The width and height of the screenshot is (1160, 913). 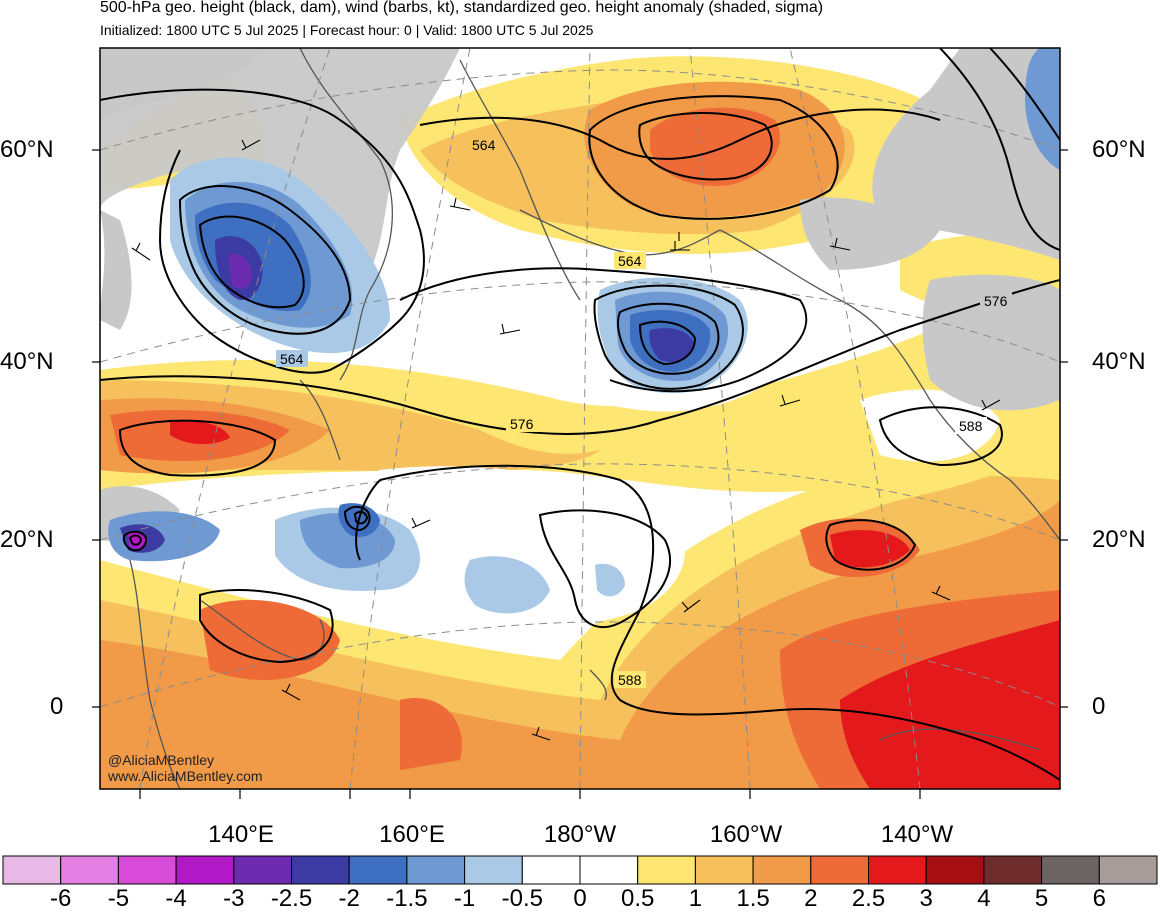 I want to click on credit-handle: @AliciaMBentley, so click(x=161, y=760).